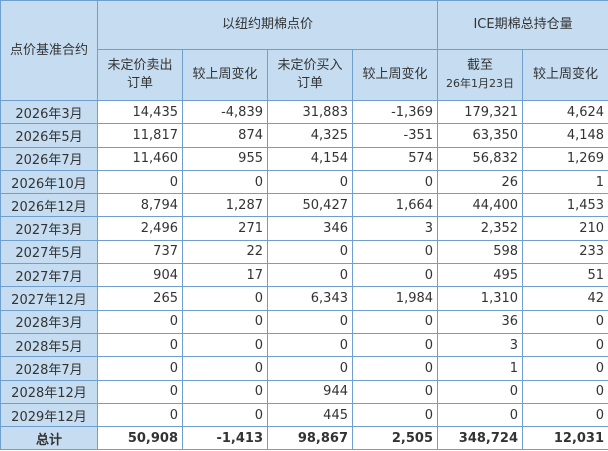 This screenshot has height=451, width=608. Describe the element at coordinates (395, 75) in the screenshot. I see `buy-change-header: 较上周变化` at that location.